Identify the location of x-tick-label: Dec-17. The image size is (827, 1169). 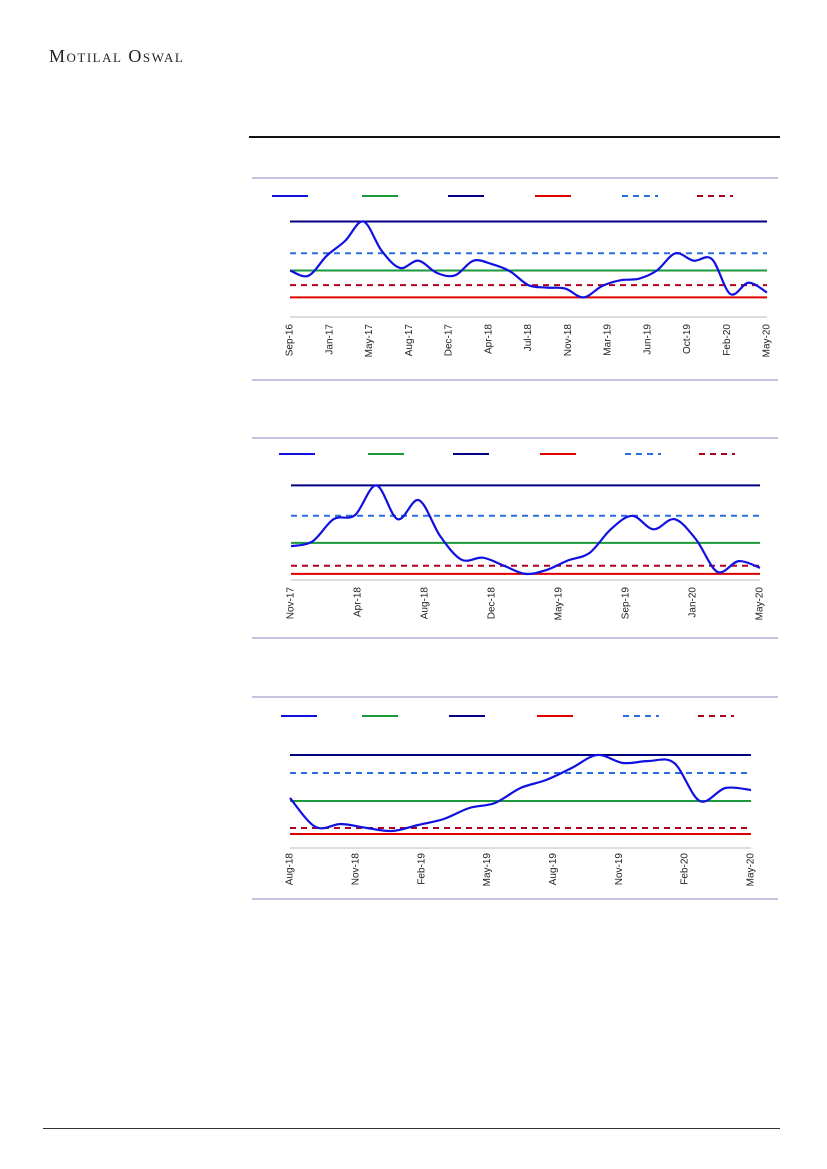
(449, 340).